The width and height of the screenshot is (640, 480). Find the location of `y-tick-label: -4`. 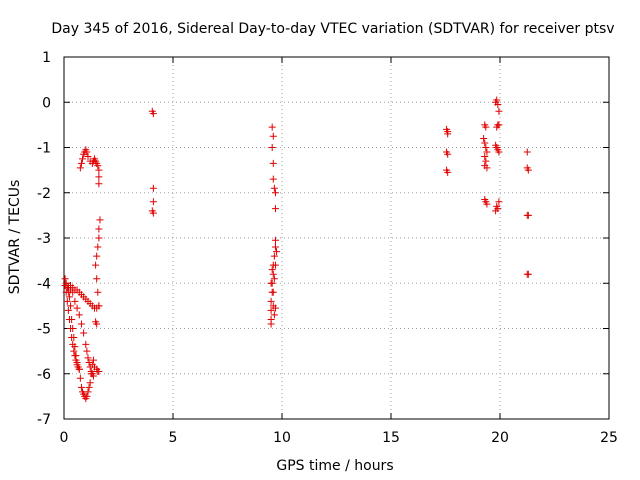

y-tick-label: -4 is located at coordinates (44, 284).